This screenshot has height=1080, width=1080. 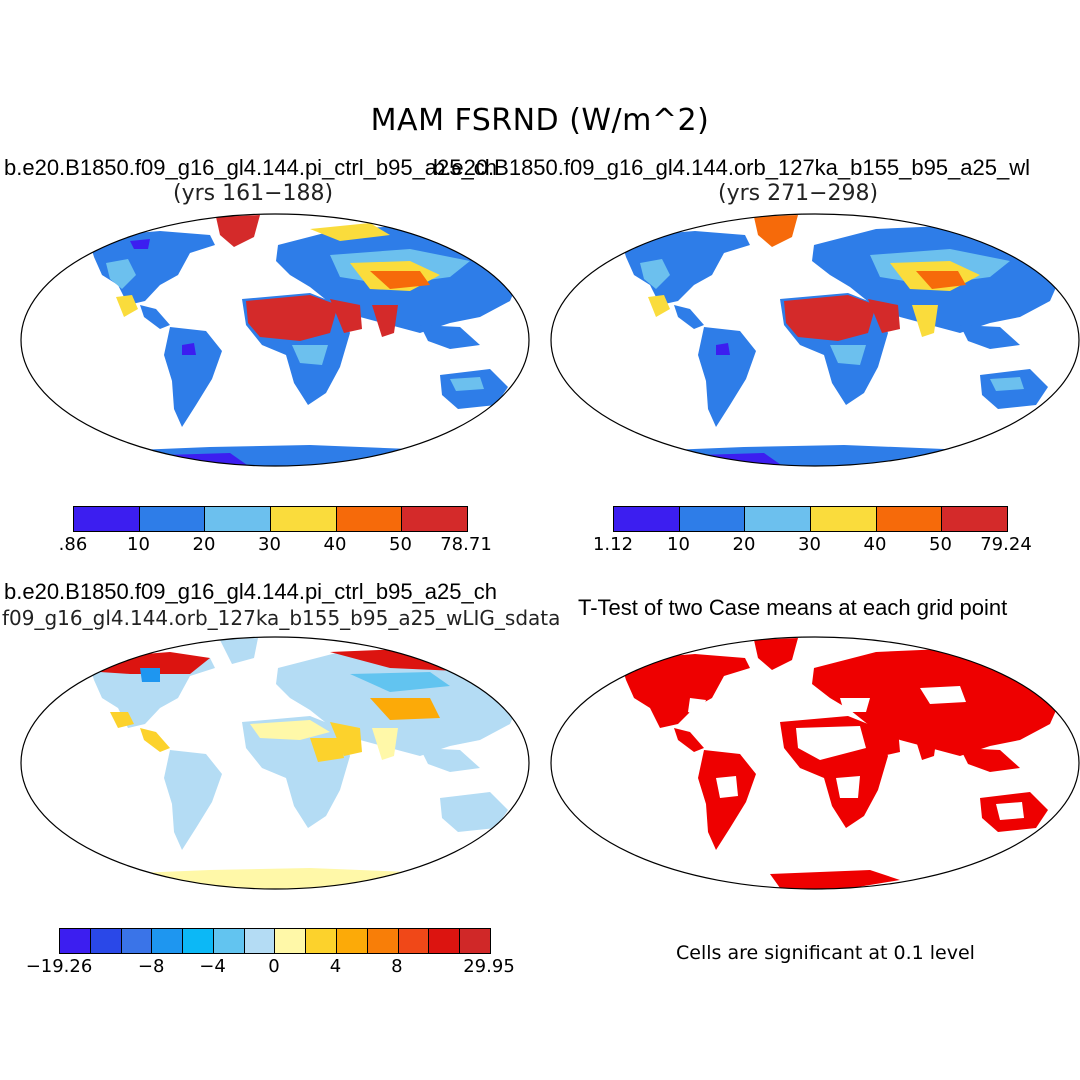 I want to click on diff-map, so click(x=275, y=763).